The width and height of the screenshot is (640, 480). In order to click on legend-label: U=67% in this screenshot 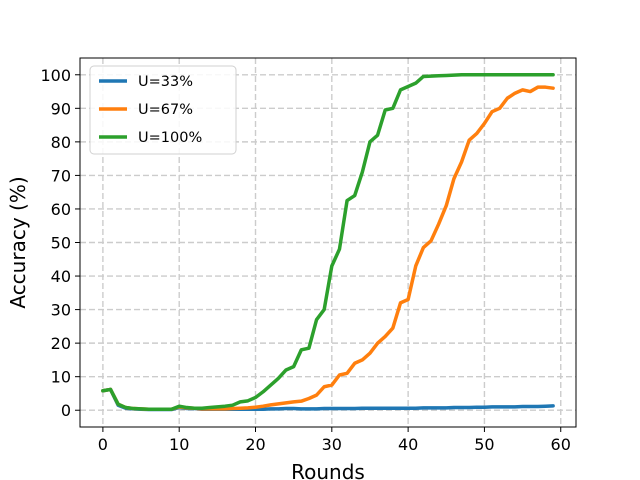, I will do `click(165, 110)`.